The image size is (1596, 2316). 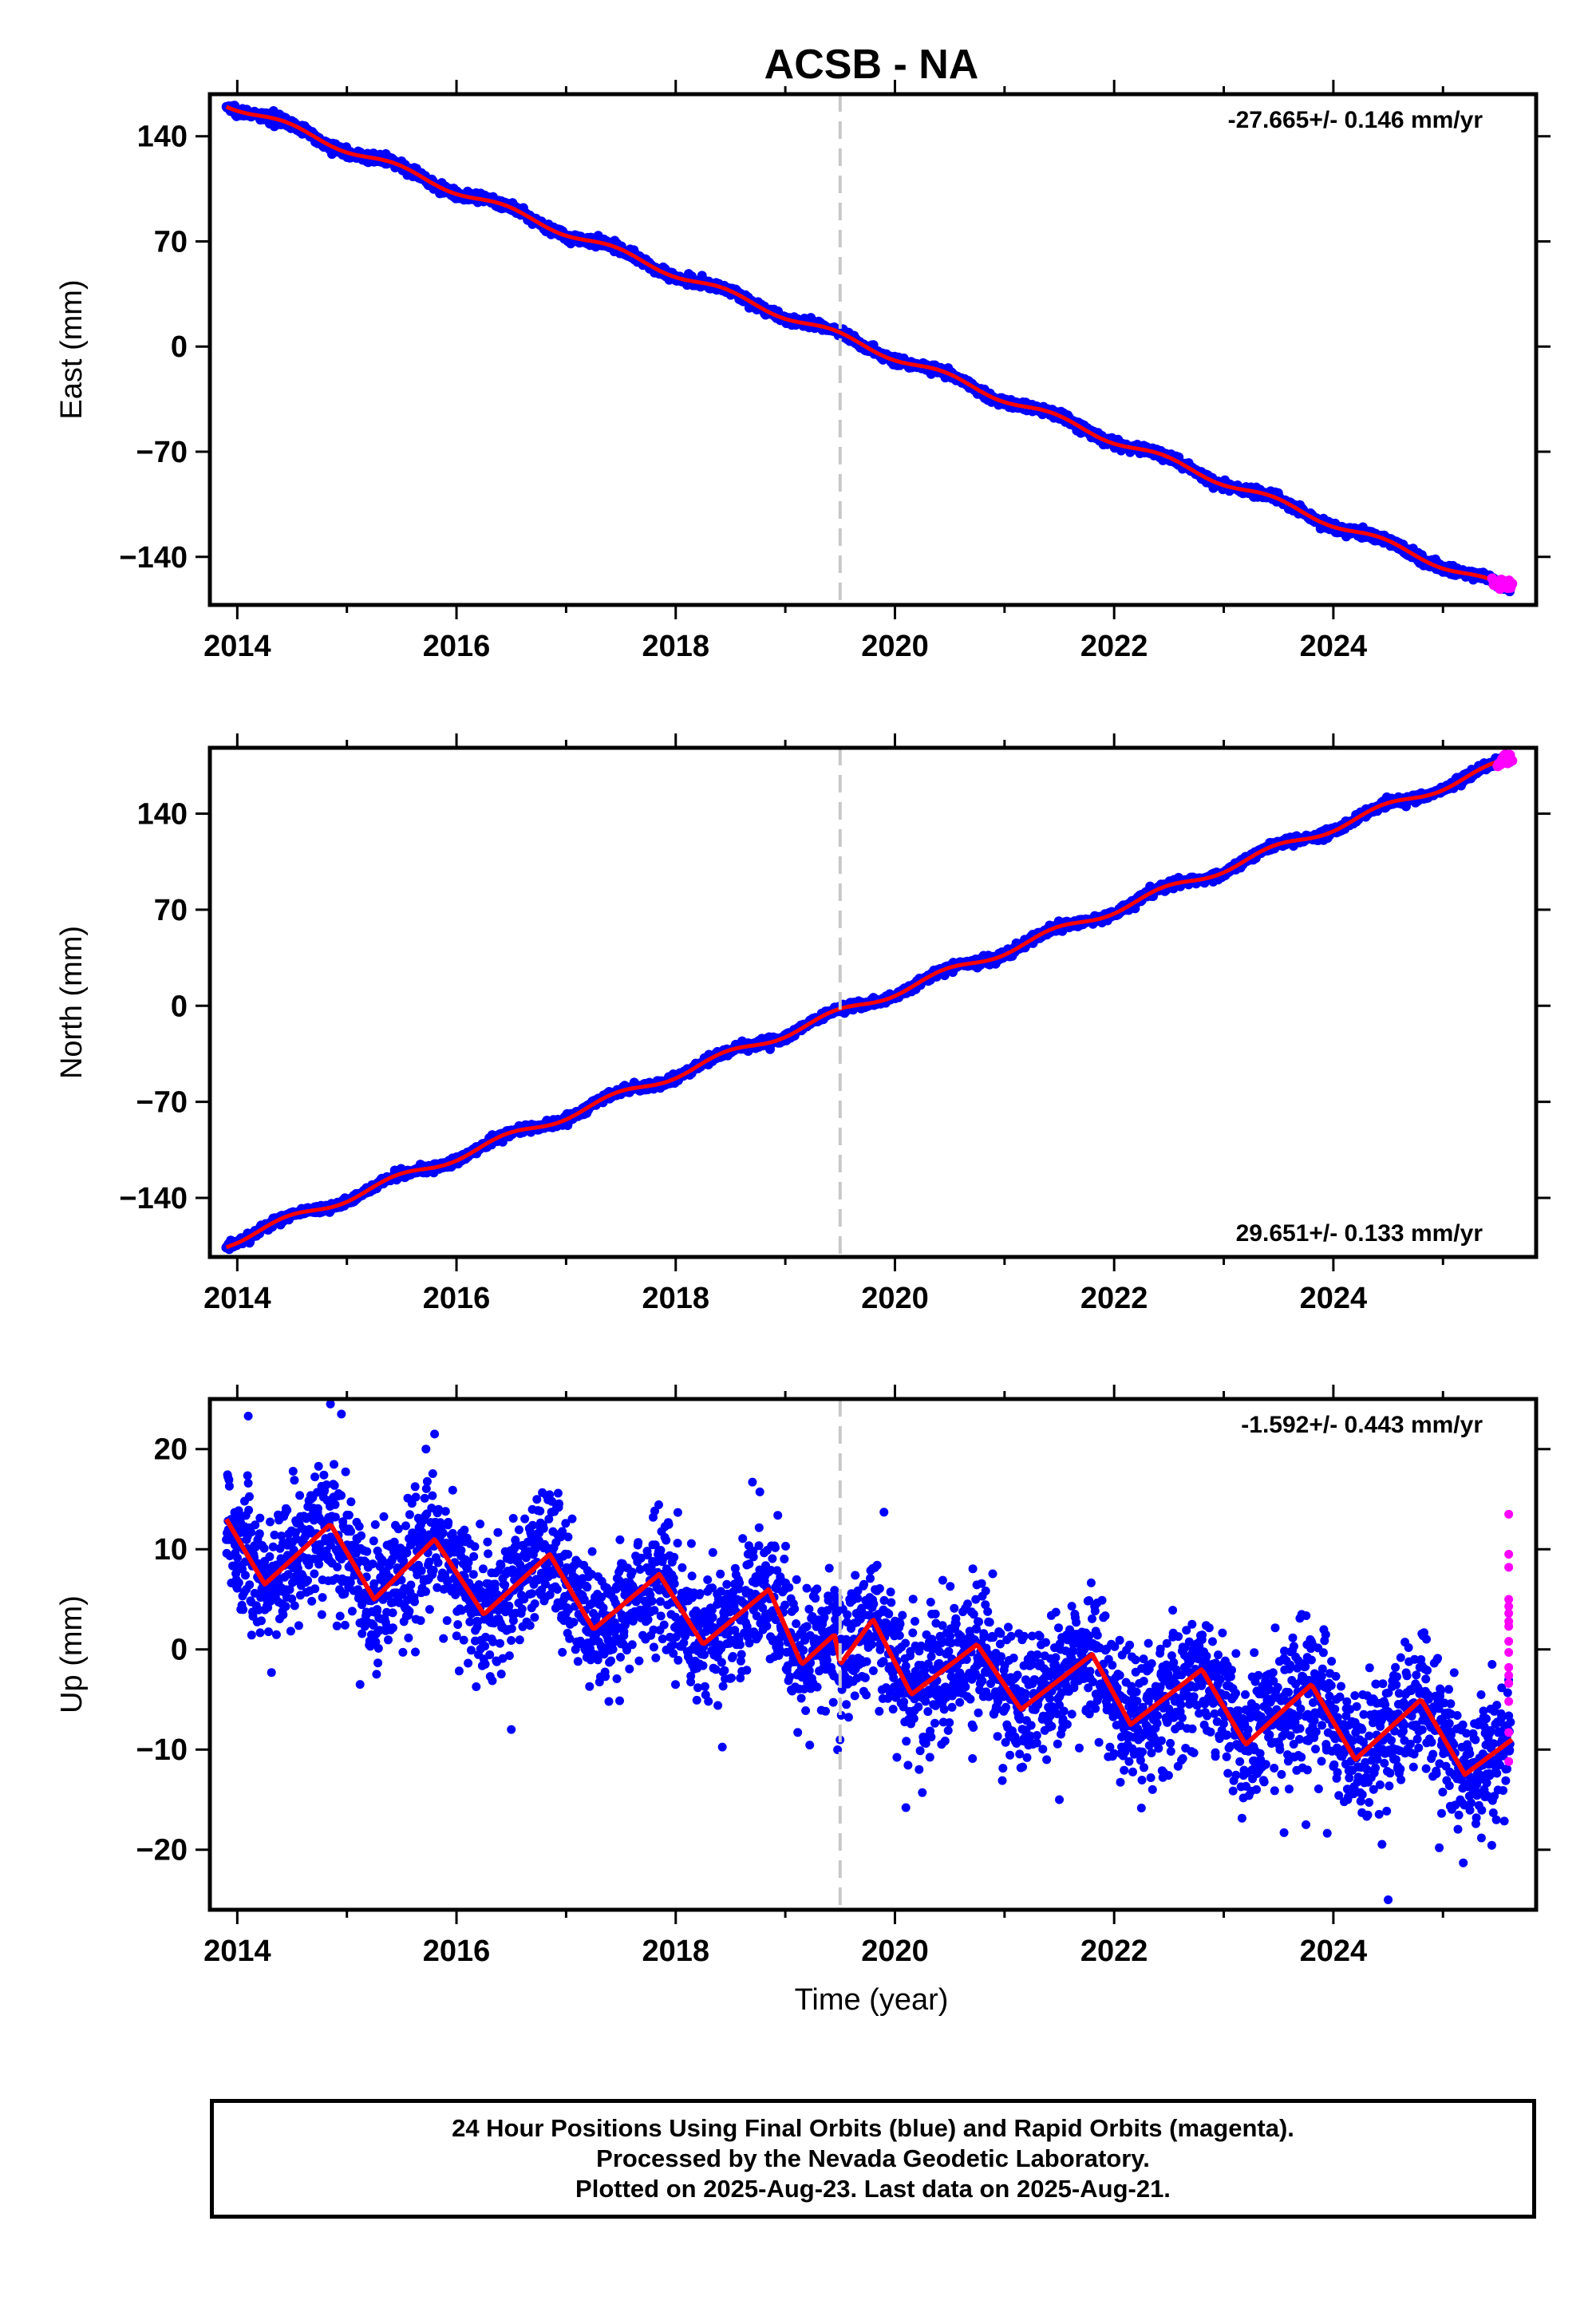 What do you see at coordinates (171, 242) in the screenshot?
I see `y-tick-label: 70` at bounding box center [171, 242].